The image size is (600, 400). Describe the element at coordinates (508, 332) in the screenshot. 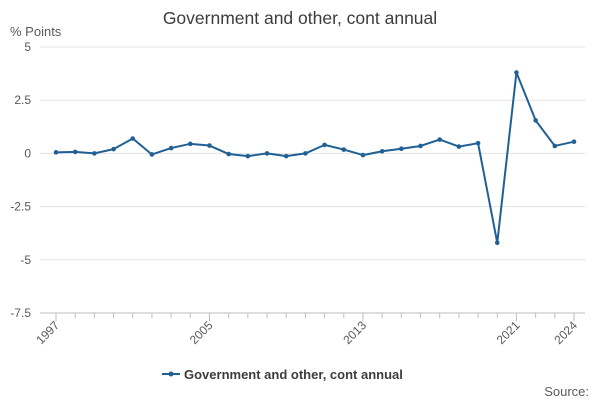

I see `x-tick-label: 2021` at that location.